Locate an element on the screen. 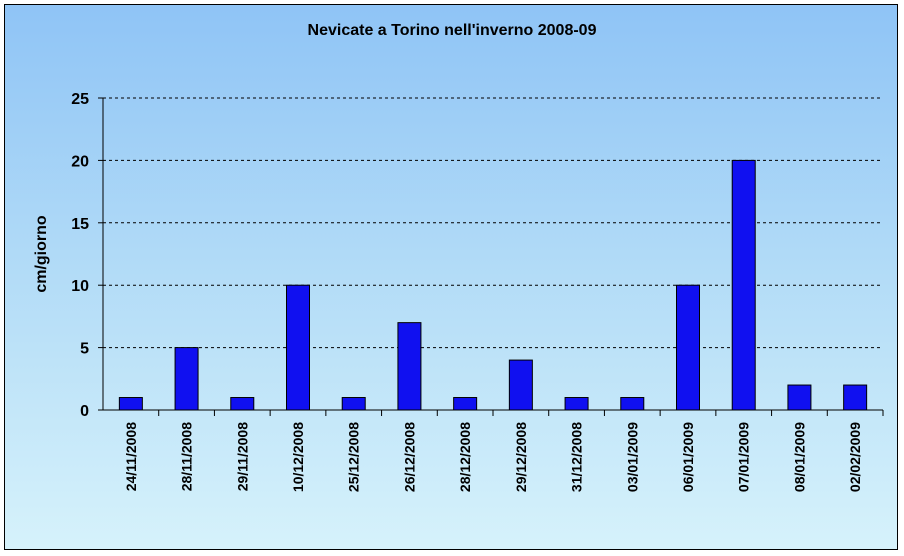 The image size is (904, 556). x-tick-label: 28/12/2008 is located at coordinates (465, 457).